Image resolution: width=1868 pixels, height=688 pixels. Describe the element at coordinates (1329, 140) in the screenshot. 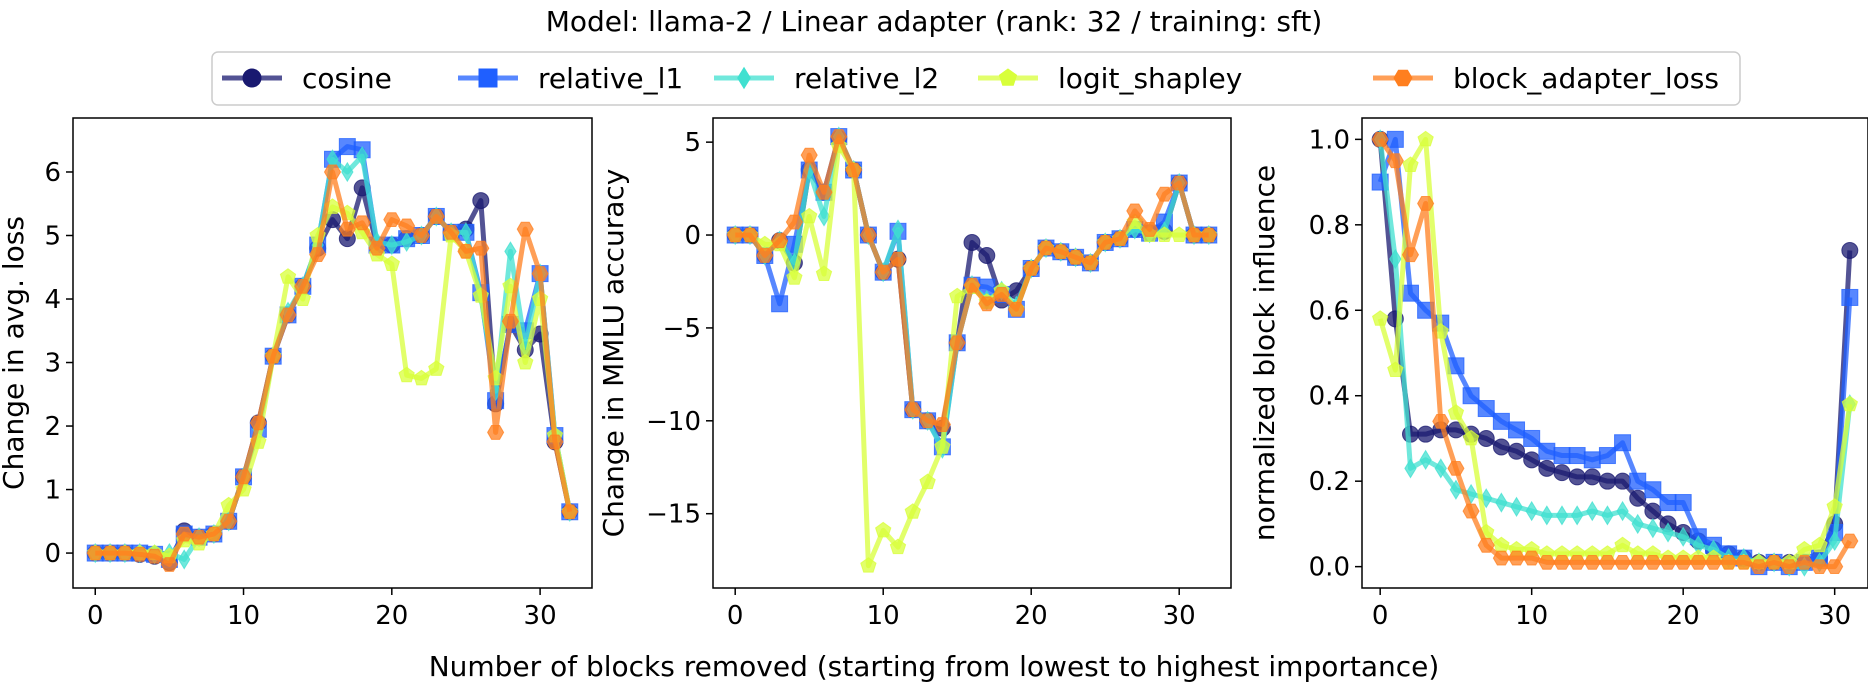

I see `y-tick-label: 1.0` at that location.